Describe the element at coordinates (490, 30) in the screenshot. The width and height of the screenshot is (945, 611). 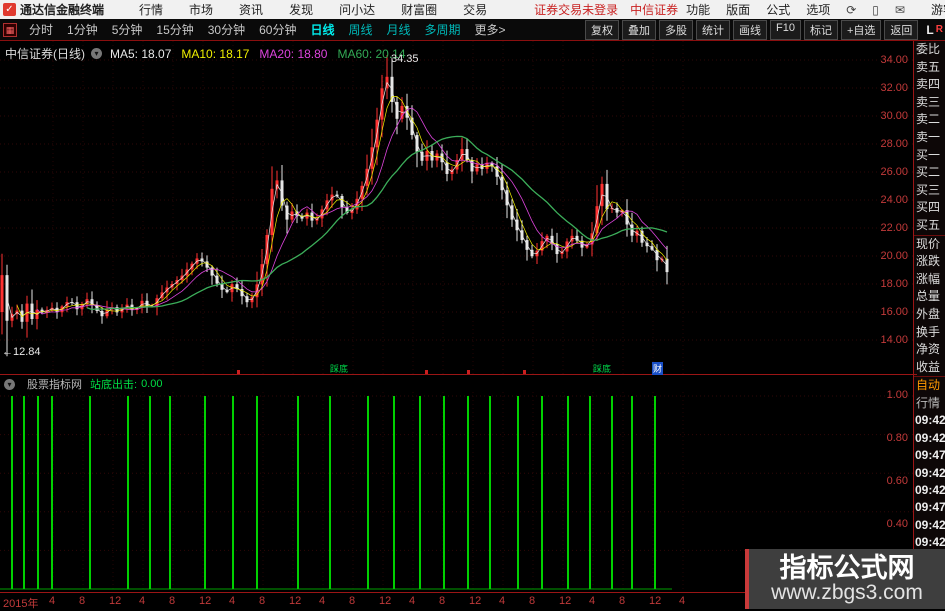
I see `period-tab-更多>: 更多>` at that location.